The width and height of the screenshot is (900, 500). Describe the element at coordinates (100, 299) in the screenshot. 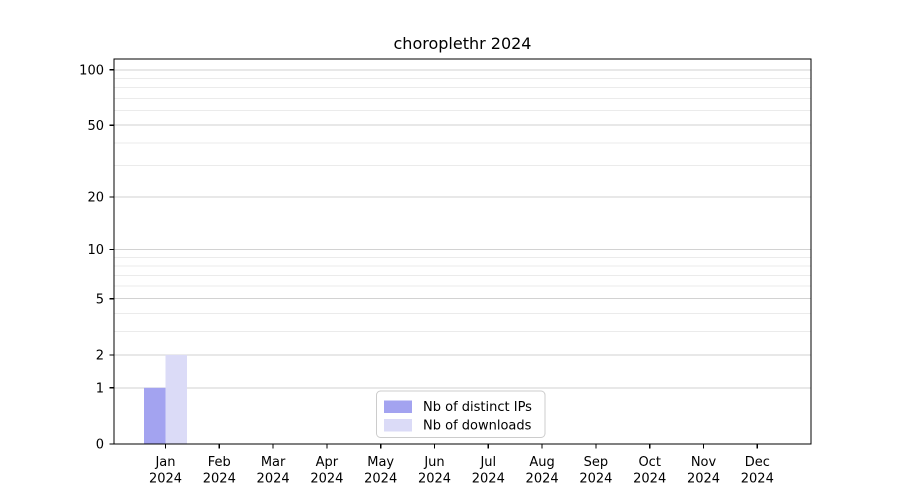

I see `y-tick-label: 5` at that location.